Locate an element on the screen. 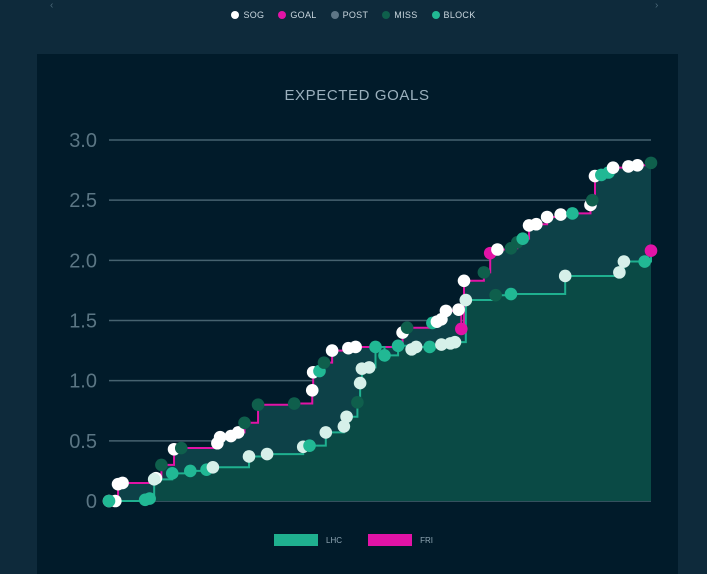 This screenshot has height=574, width=707. legend-item-post: POST is located at coordinates (349, 15).